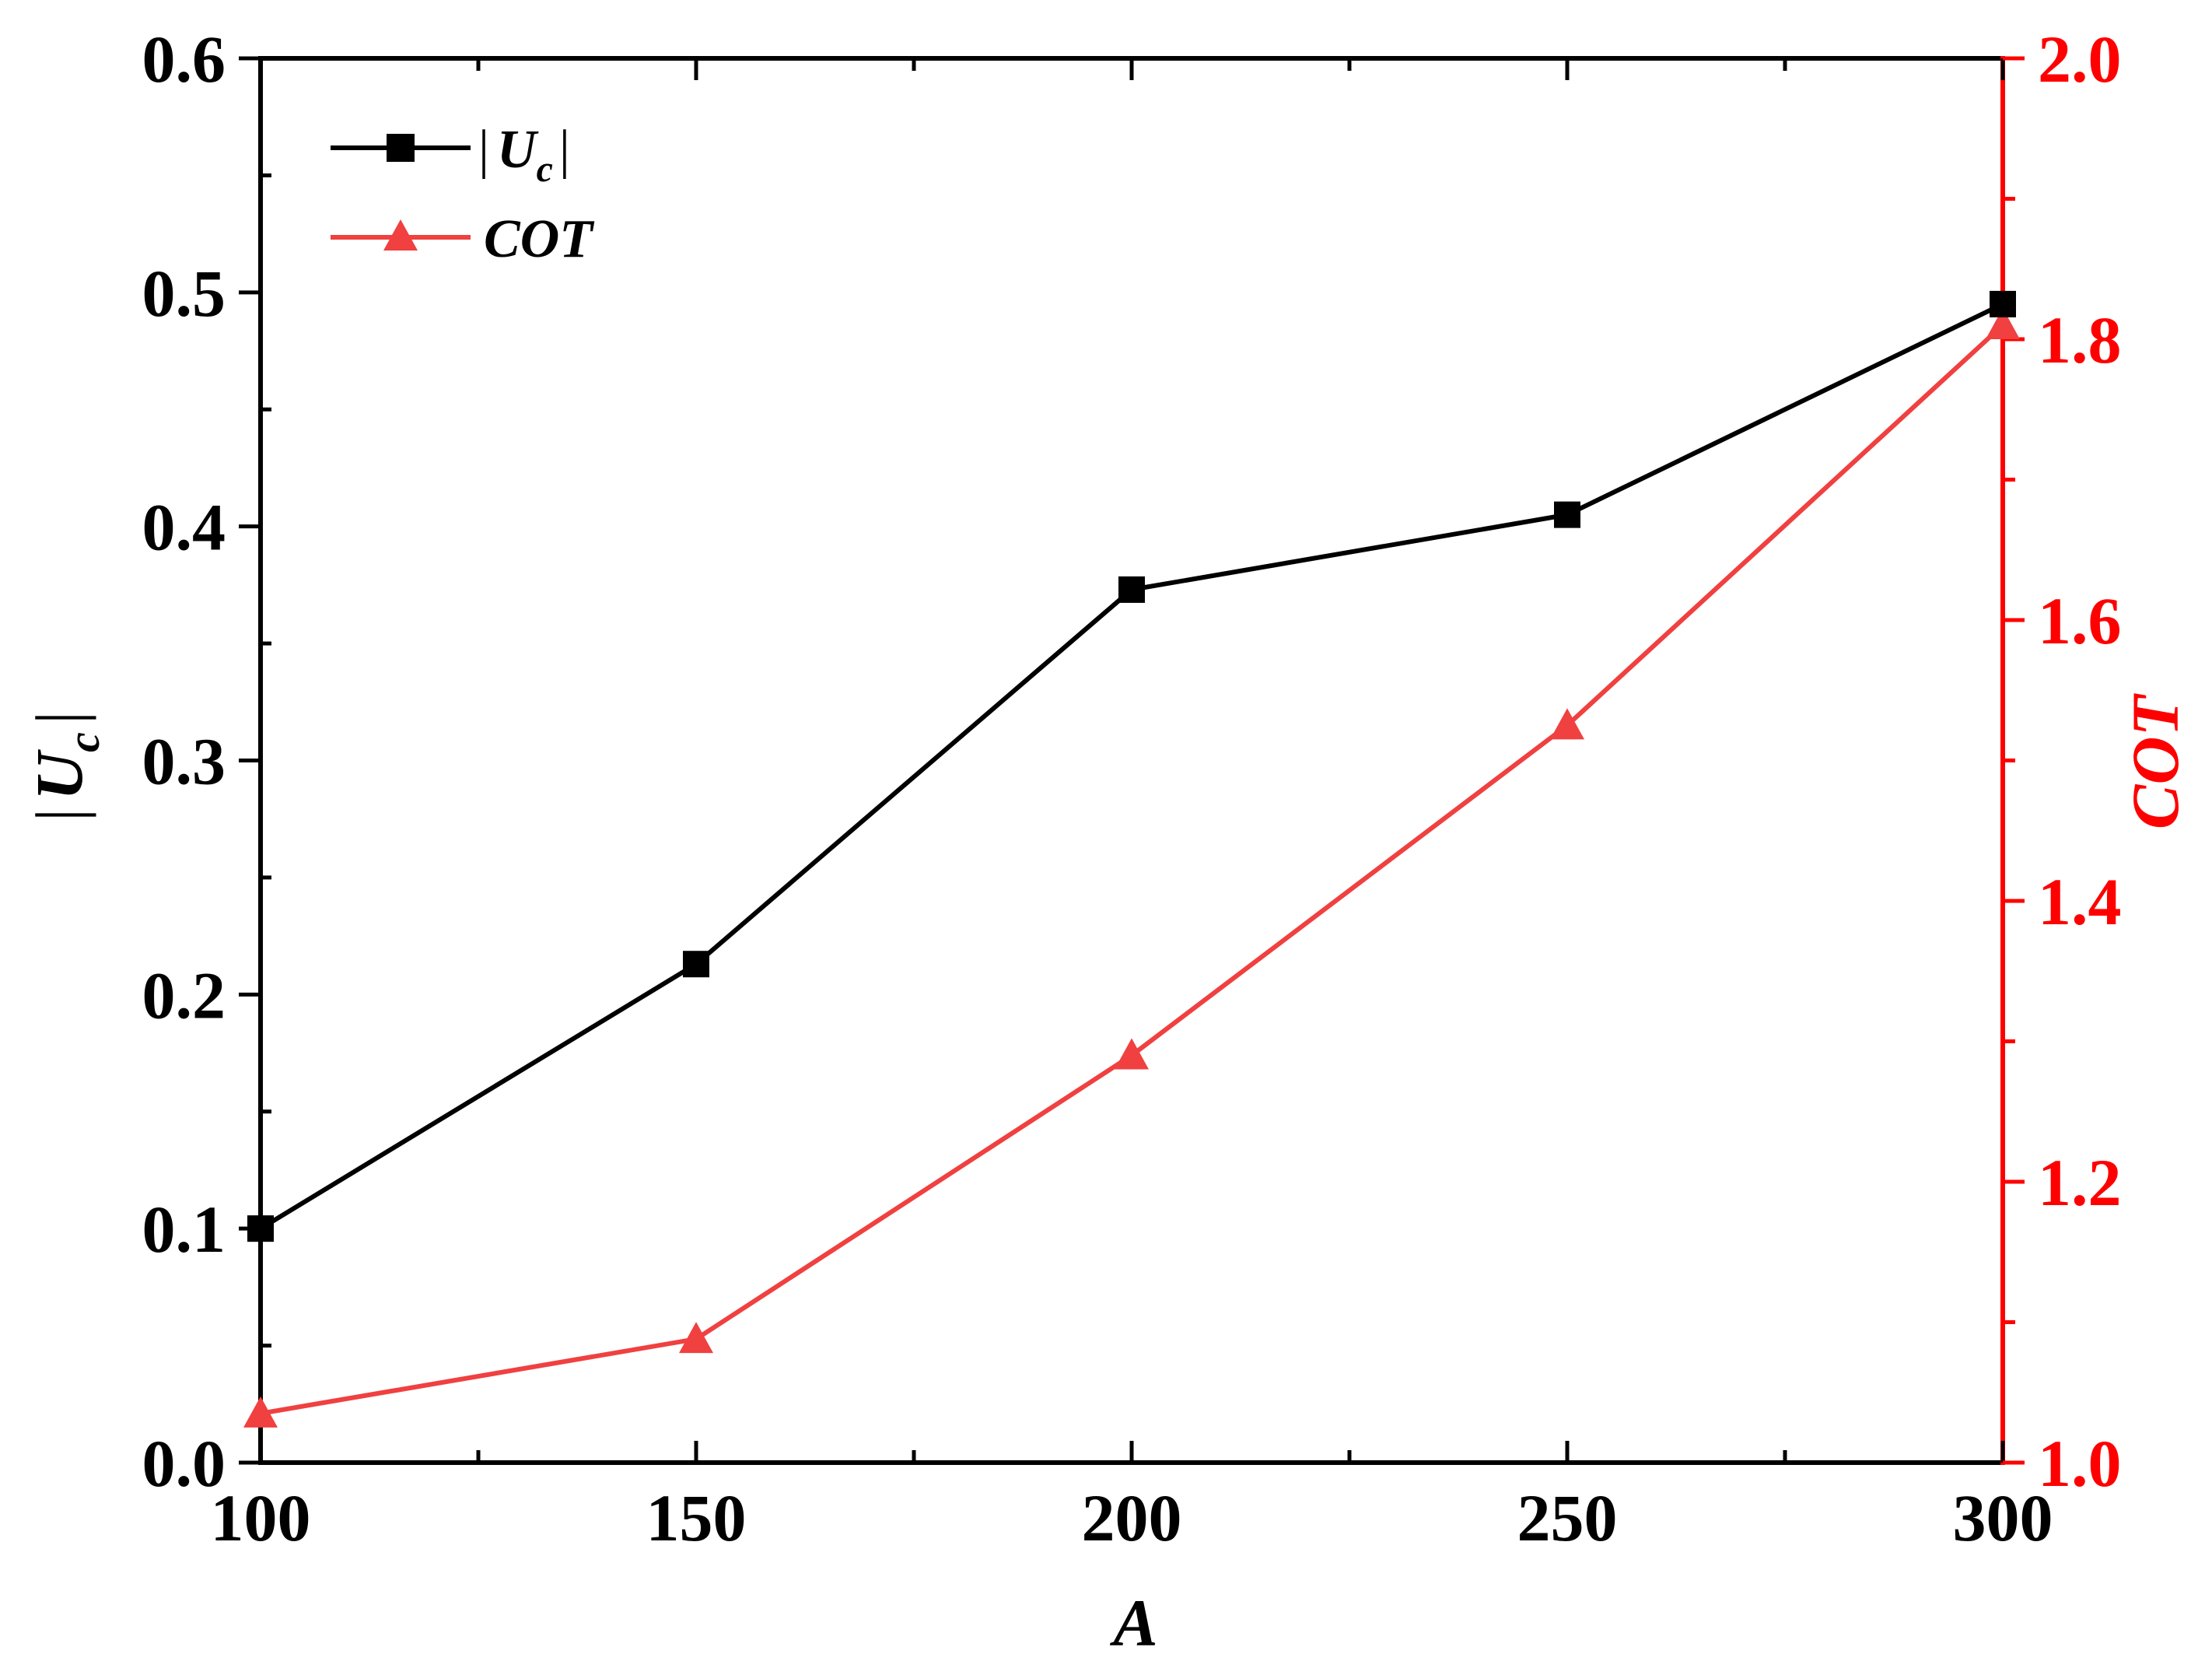  What do you see at coordinates (2080, 1463) in the screenshot?
I see `right-y-tick-label: 1.0` at bounding box center [2080, 1463].